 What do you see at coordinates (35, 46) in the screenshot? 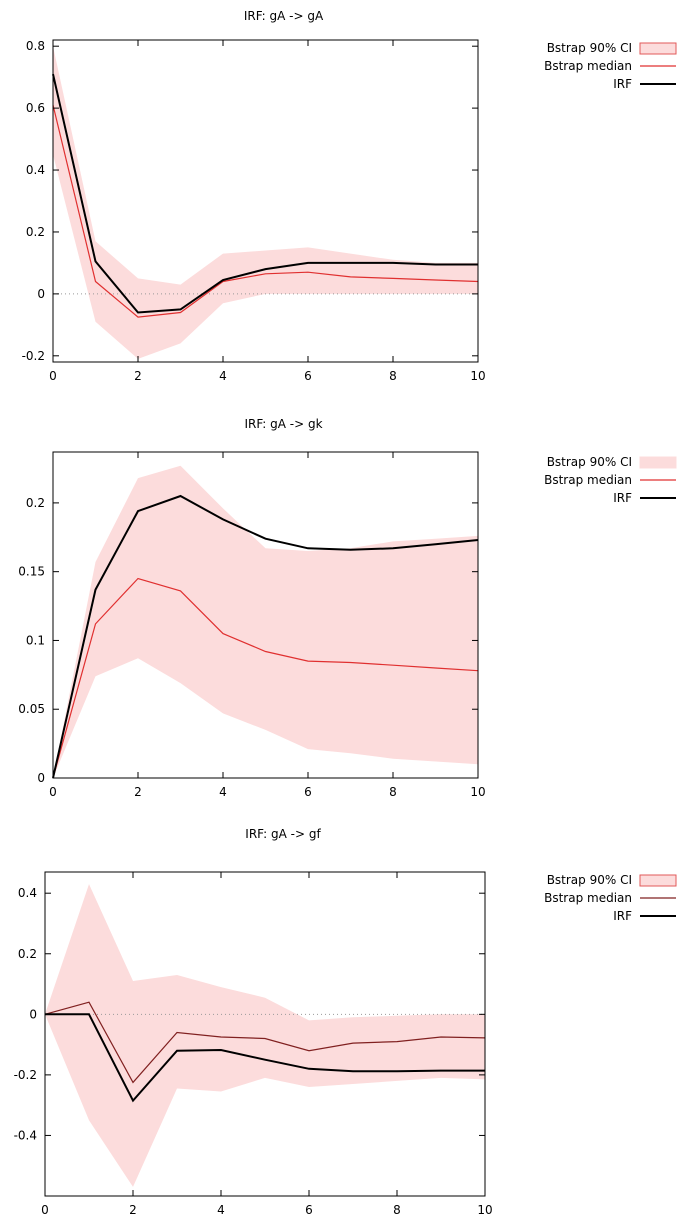
I see `y-tick-label: 0.8` at bounding box center [35, 46].